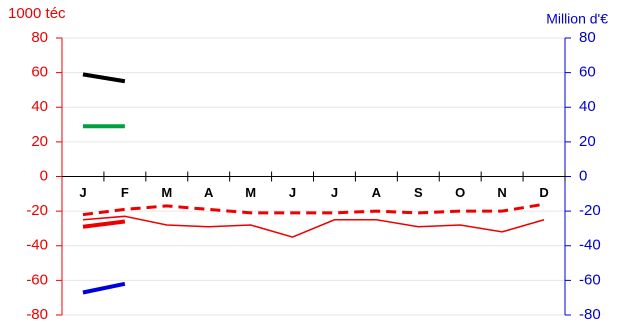 The height and width of the screenshot is (324, 620). What do you see at coordinates (587, 37) in the screenshot?
I see `y2-tick-label: 80` at bounding box center [587, 37].